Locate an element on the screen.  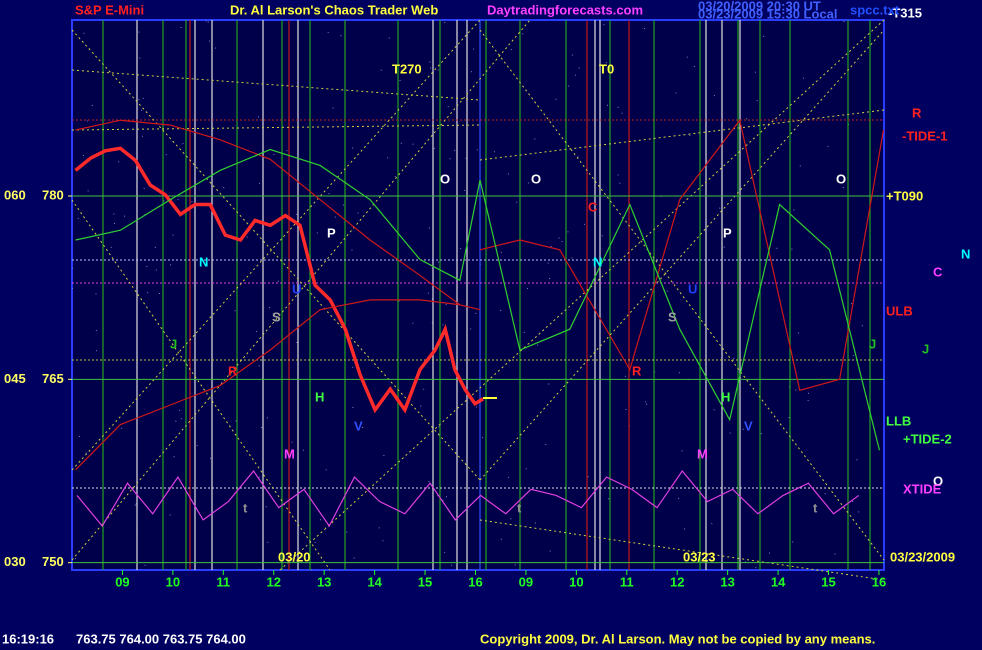
symbol: S&P E-Mini is located at coordinates (109, 9).